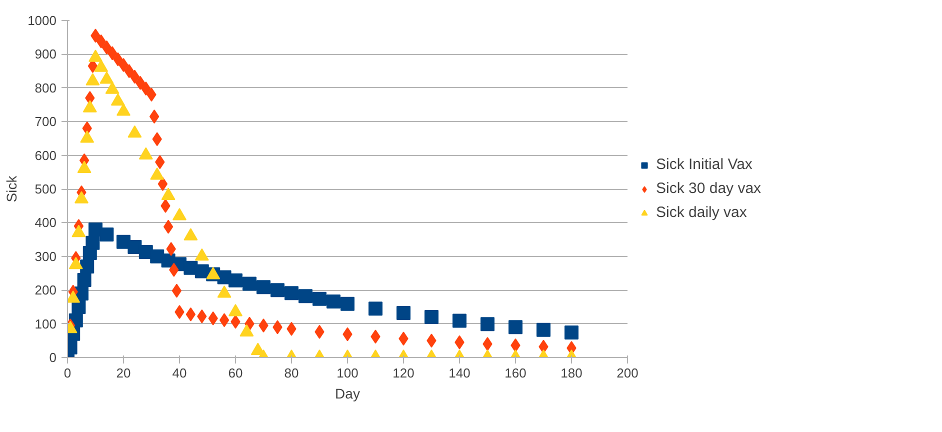 The image size is (942, 432). Describe the element at coordinates (45, 189) in the screenshot. I see `y-tick-label: 500` at that location.